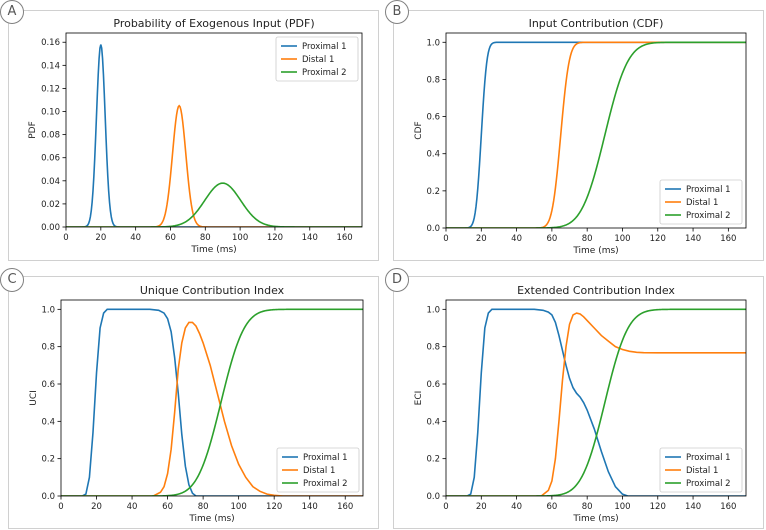  Describe the element at coordinates (596, 23) in the screenshot. I see `chart-title: Input Contribution (CDF)` at that location.